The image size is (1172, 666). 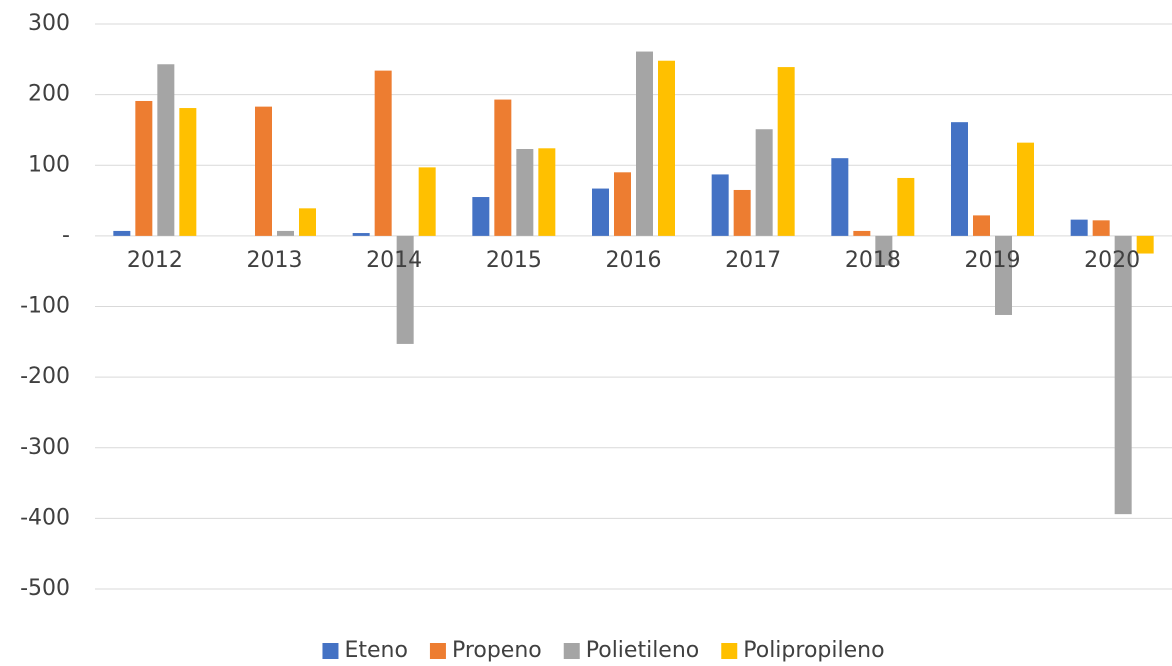 I want to click on x-tick-label: 2014, so click(x=394, y=260).